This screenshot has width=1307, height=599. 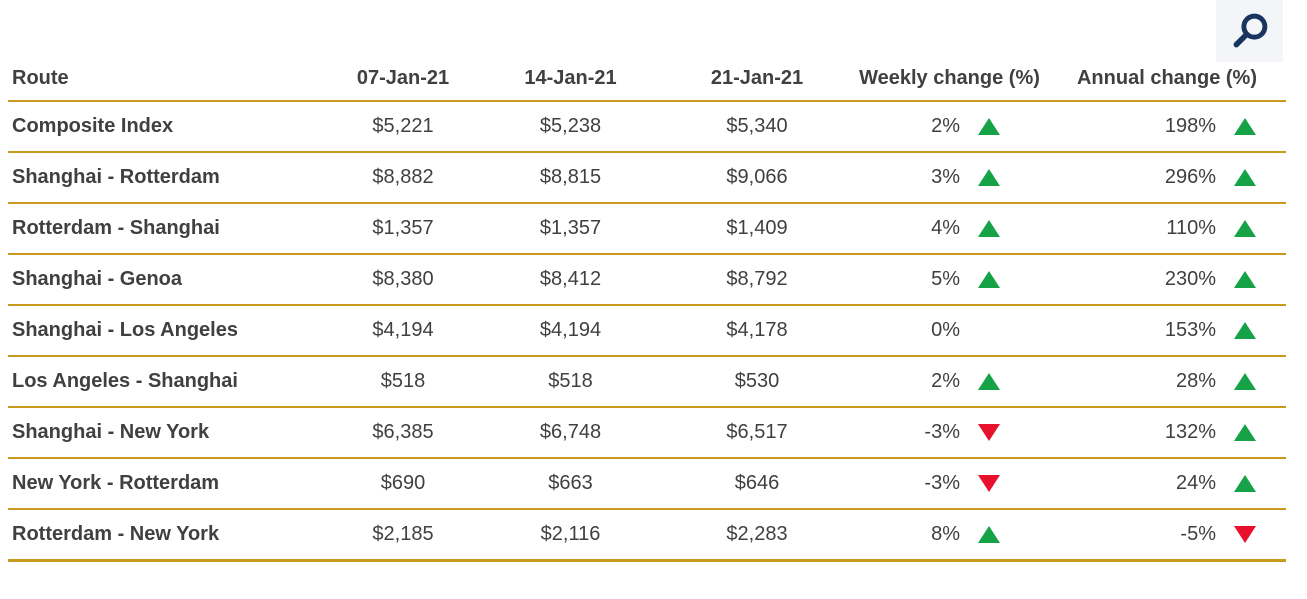 I want to click on rate-cell-jan07: $4,194, so click(x=403, y=331).